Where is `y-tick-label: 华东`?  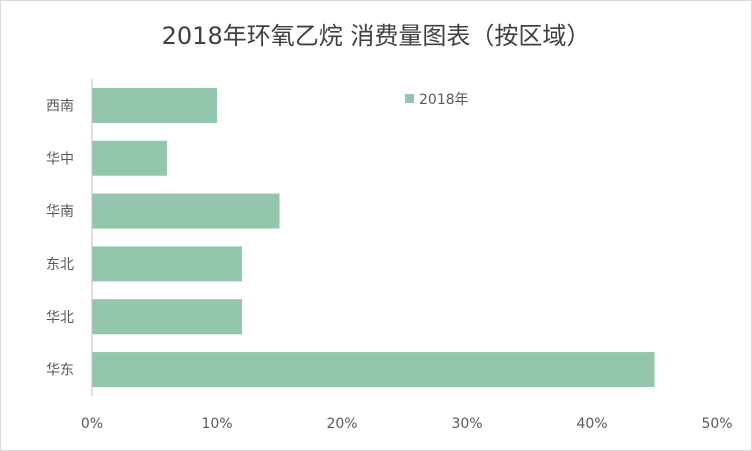
y-tick-label: 华东 is located at coordinates (60, 371).